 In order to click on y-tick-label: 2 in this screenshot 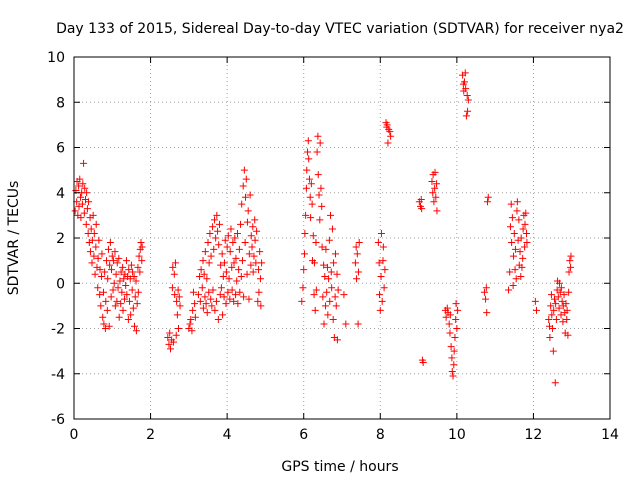, I will do `click(60, 239)`.